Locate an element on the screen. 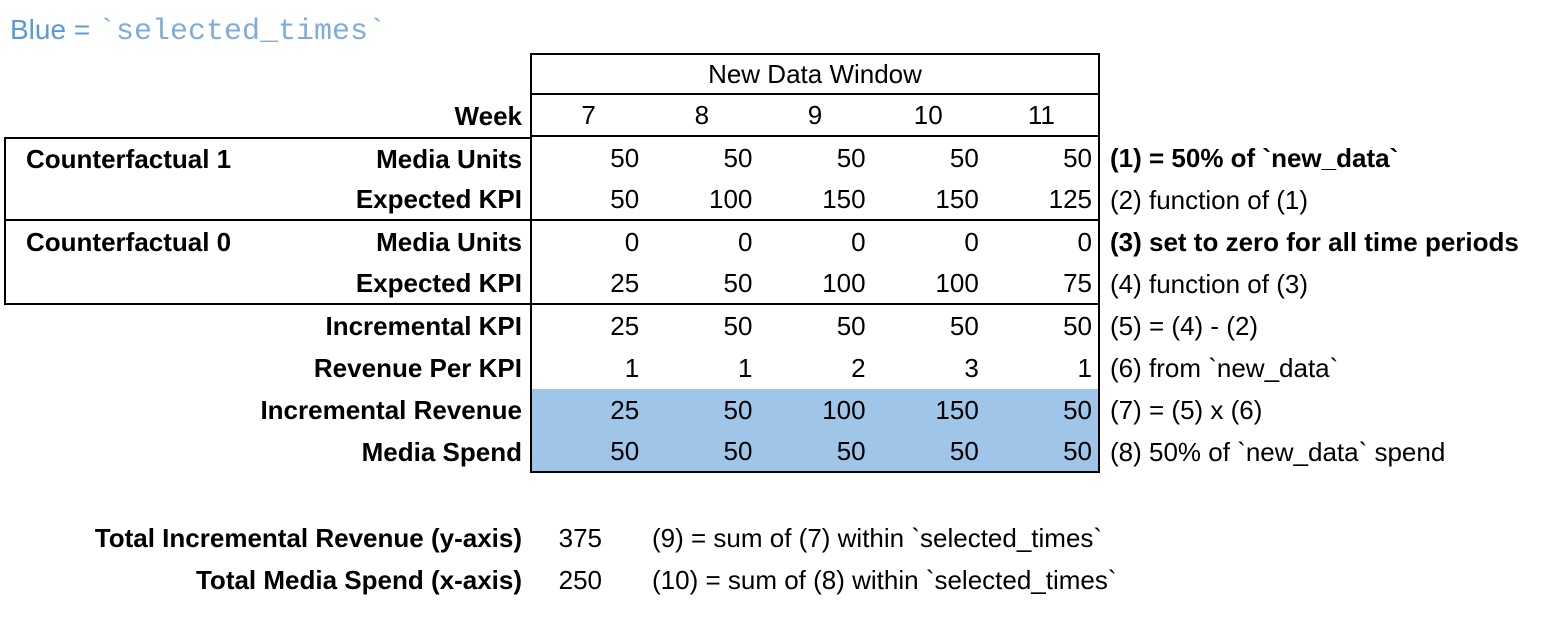  row-label-cell: Media Spend is located at coordinates (265, 452).